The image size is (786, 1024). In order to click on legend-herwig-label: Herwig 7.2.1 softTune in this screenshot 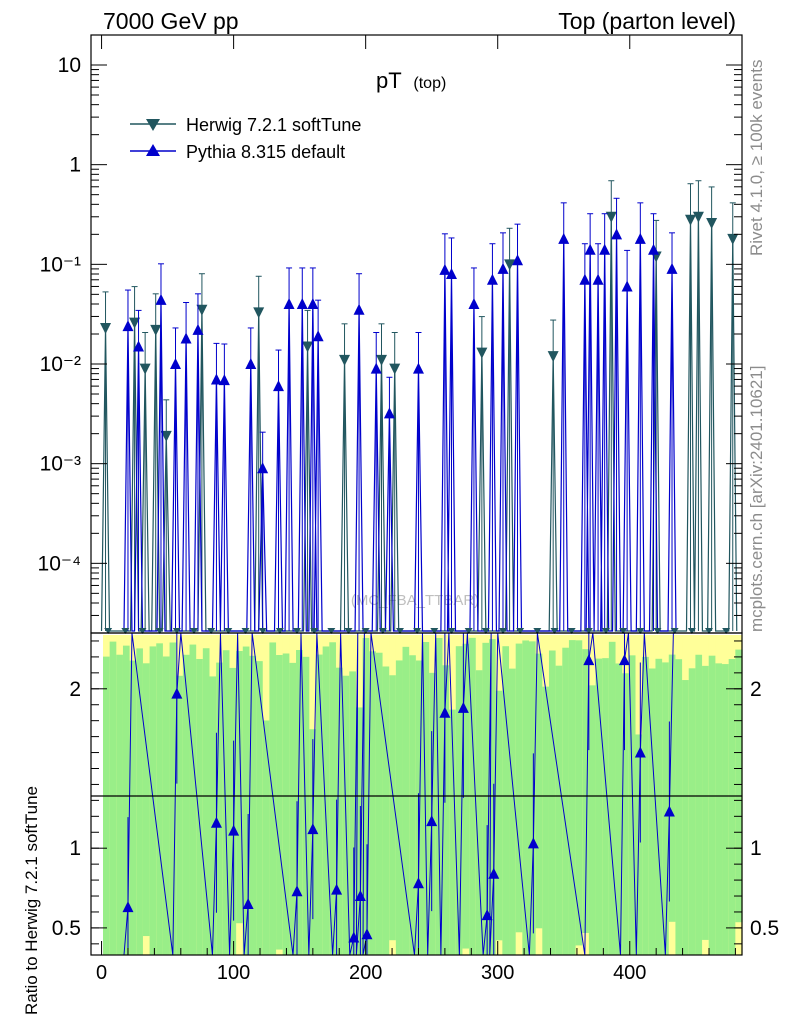, I will do `click(273, 125)`.